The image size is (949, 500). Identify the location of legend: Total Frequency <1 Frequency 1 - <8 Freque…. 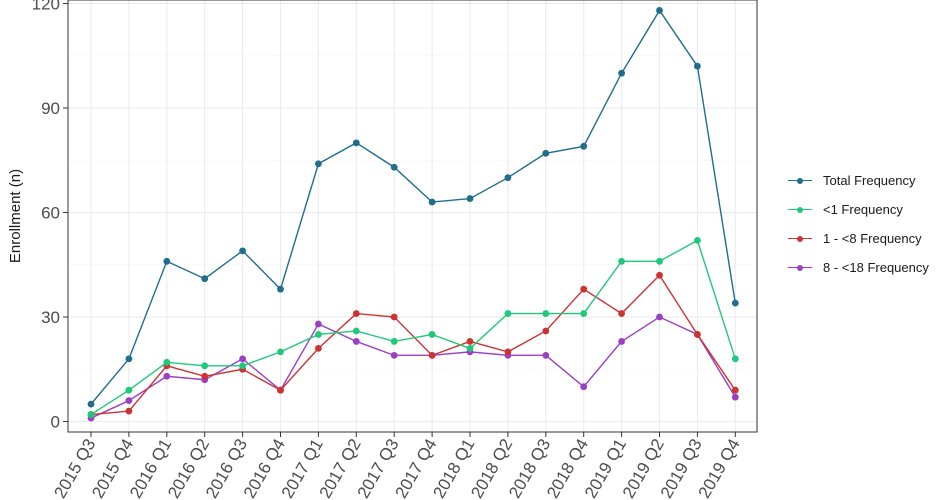
(865, 224).